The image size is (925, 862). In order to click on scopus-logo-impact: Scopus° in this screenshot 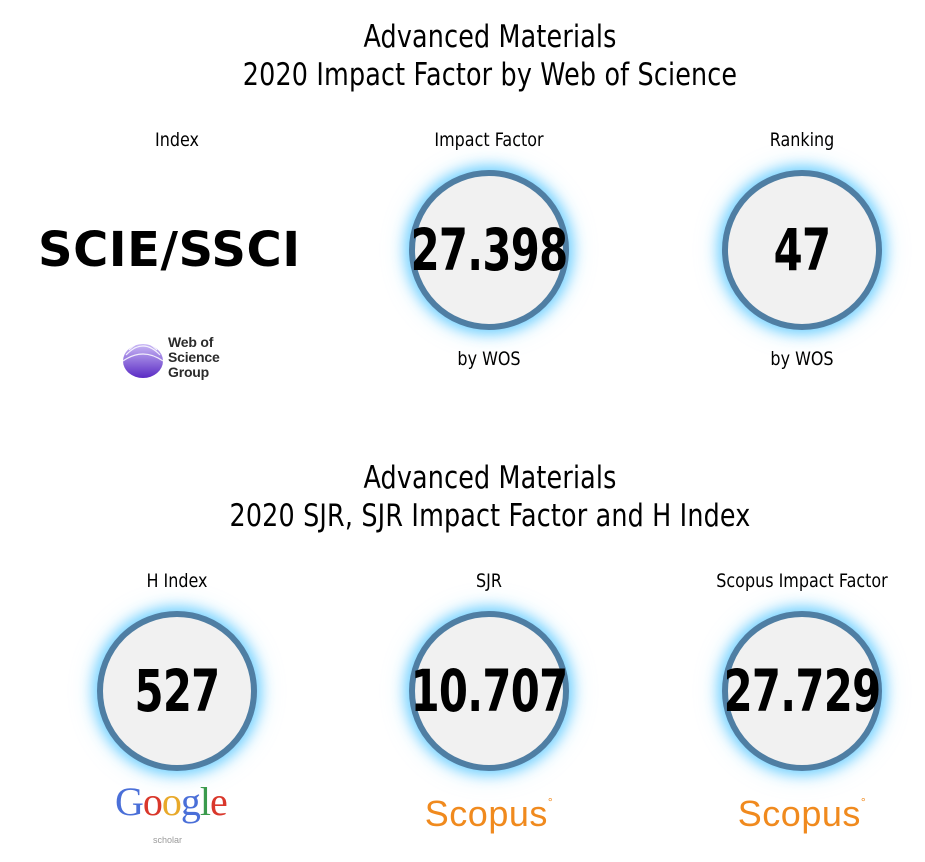, I will do `click(802, 813)`.